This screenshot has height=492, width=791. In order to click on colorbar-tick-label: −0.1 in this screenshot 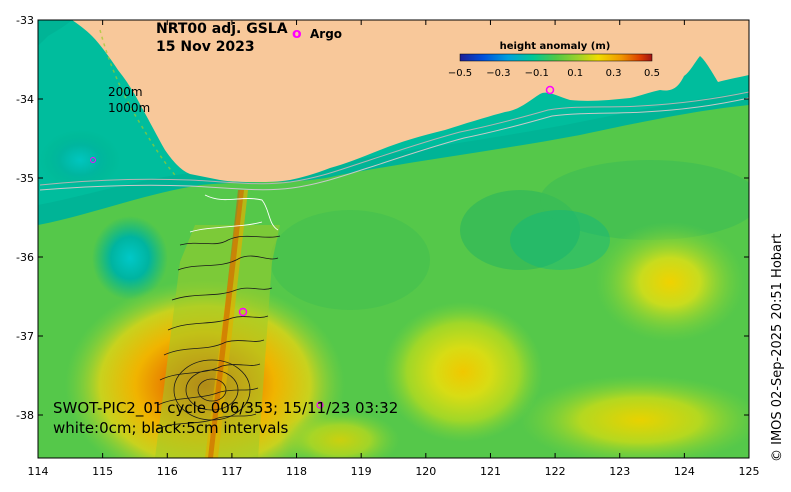, I will do `click(537, 73)`.